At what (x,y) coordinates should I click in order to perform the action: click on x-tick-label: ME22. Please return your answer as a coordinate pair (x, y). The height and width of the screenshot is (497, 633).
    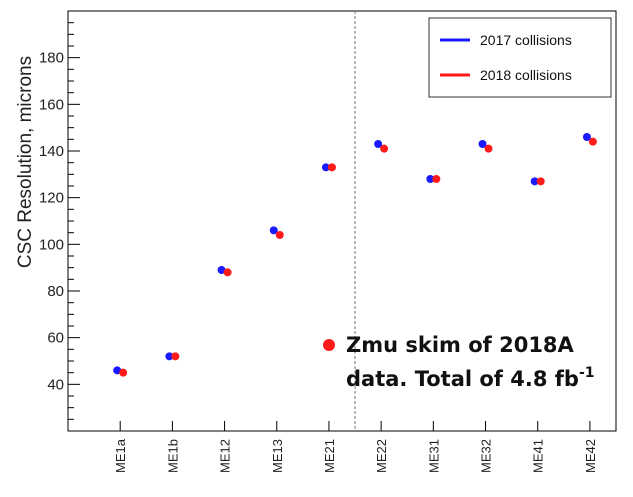
    Looking at the image, I should click on (381, 456).